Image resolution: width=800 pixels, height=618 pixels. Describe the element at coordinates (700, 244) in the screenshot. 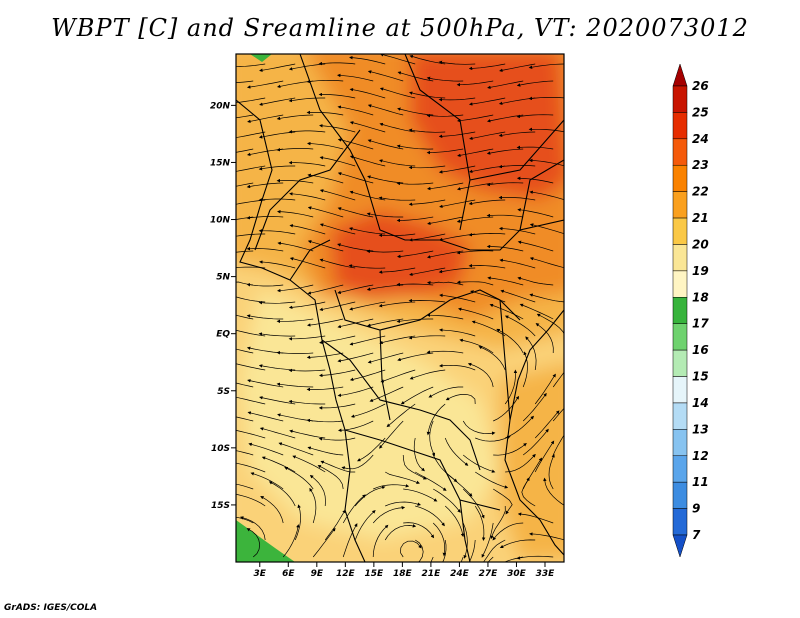

I see `colorbar-label: 20` at that location.